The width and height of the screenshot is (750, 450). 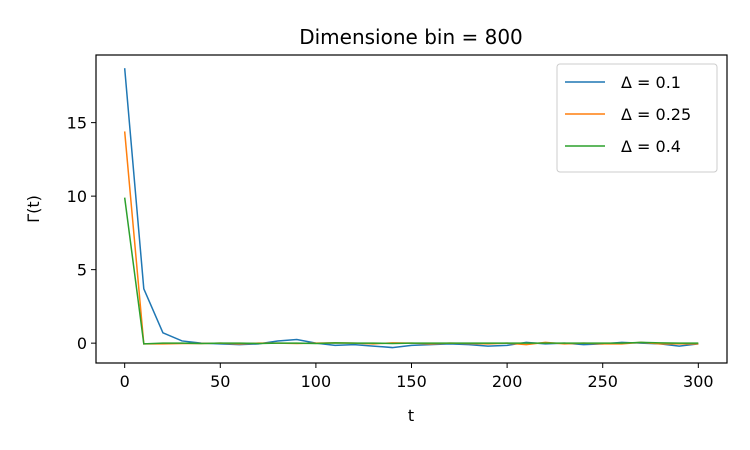 I want to click on legend: Δ = 0.1 Δ = 0.25 Δ = 0.4, so click(x=637, y=118).